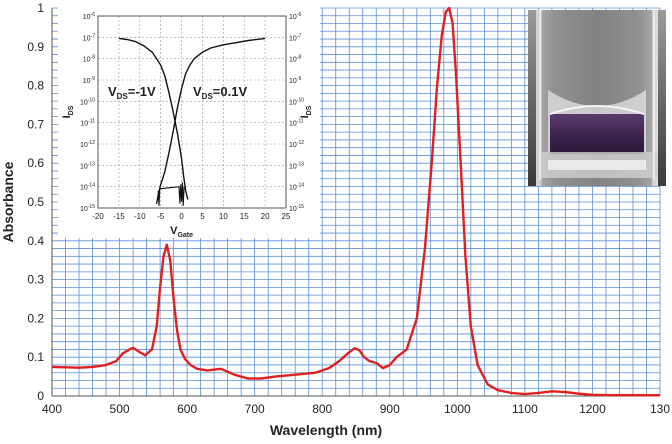  What do you see at coordinates (161, 216) in the screenshot?
I see `inset-x-tick-label: -5` at bounding box center [161, 216].